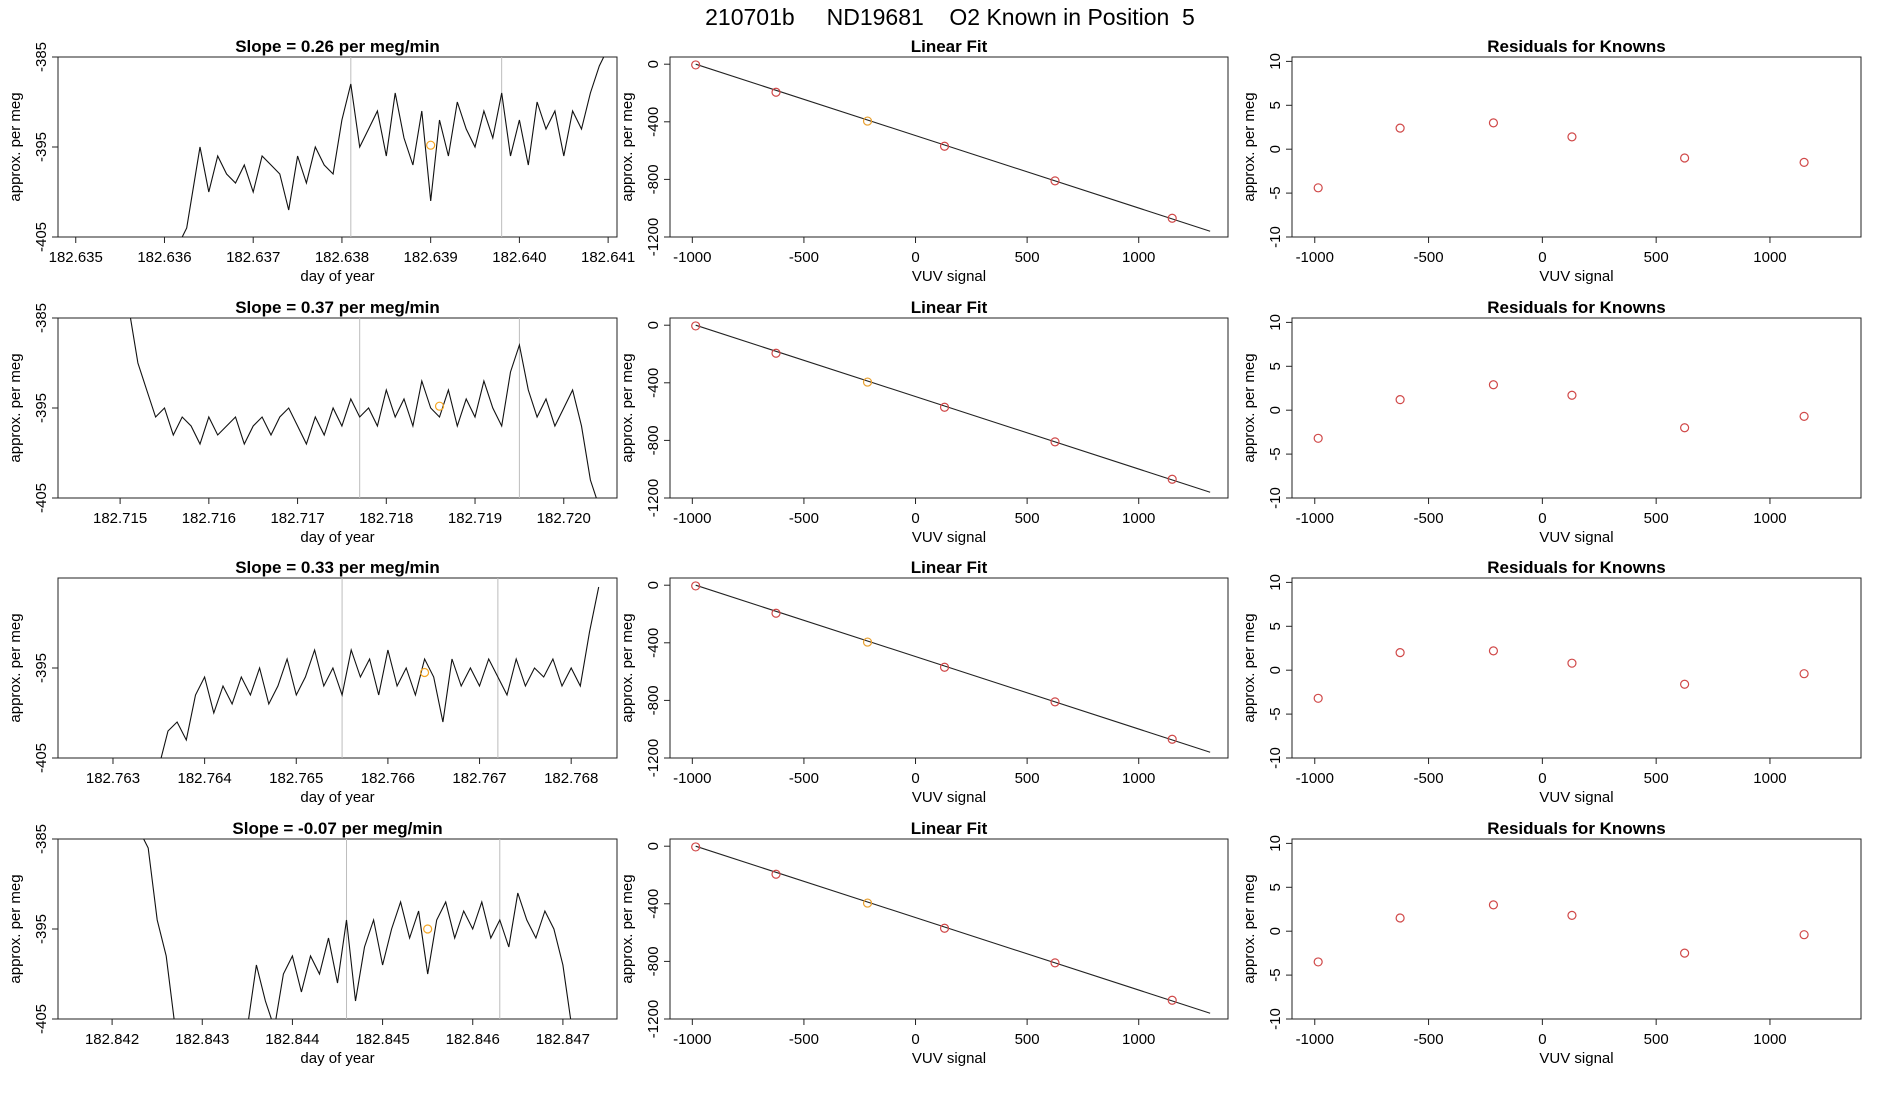 This screenshot has width=1900, height=1105. What do you see at coordinates (1275, 105) in the screenshot?
I see `y-tick-label: 5` at bounding box center [1275, 105].